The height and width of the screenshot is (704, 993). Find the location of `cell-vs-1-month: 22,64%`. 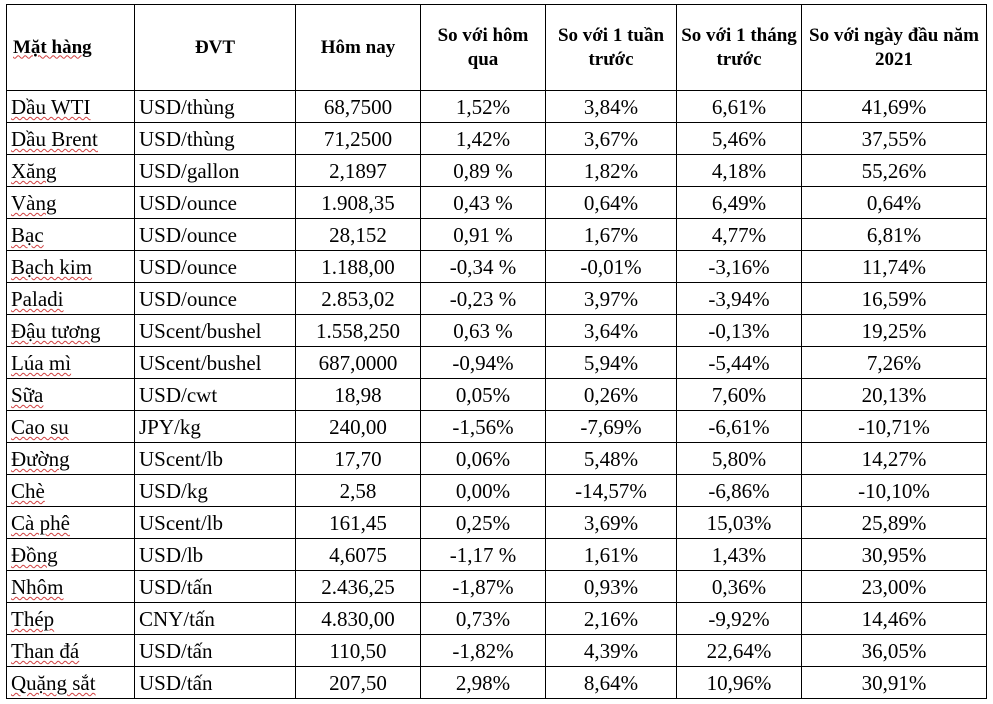

cell-vs-1-month: 22,64% is located at coordinates (739, 650).